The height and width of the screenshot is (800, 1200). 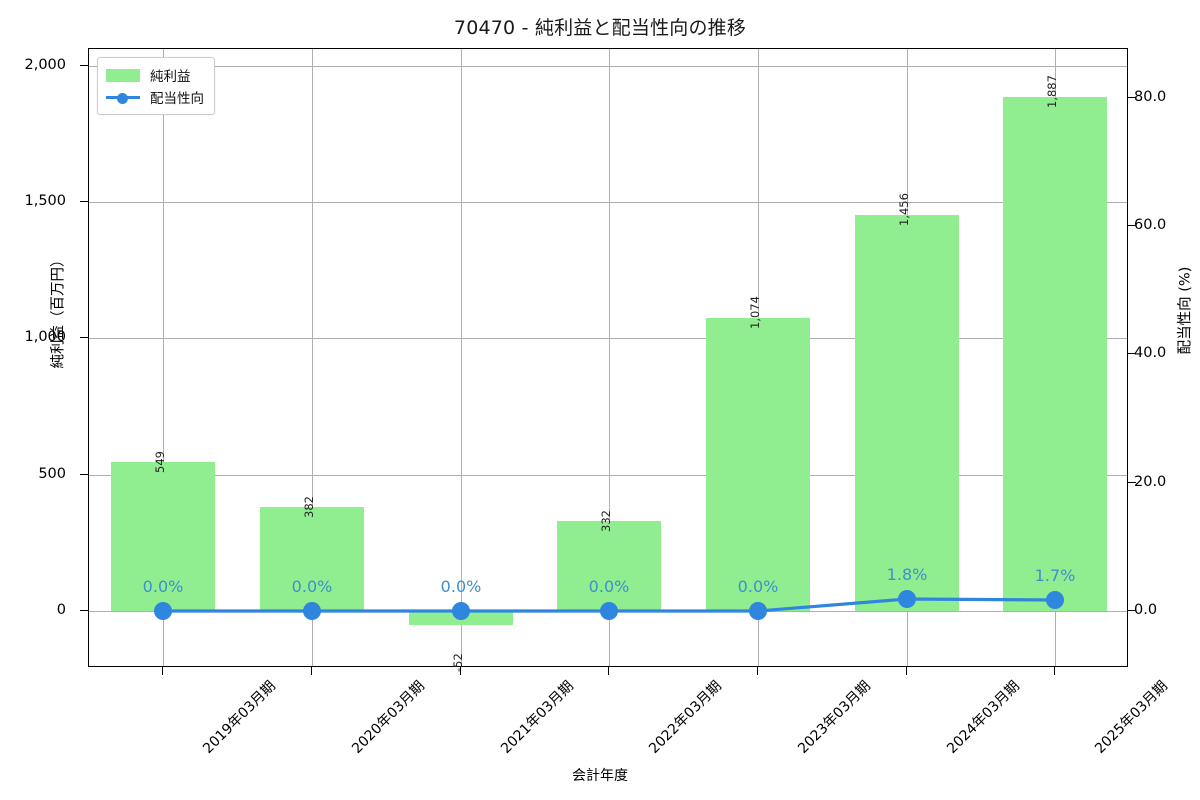 What do you see at coordinates (600, 776) in the screenshot?
I see `x-axis-label: 会計年度` at bounding box center [600, 776].